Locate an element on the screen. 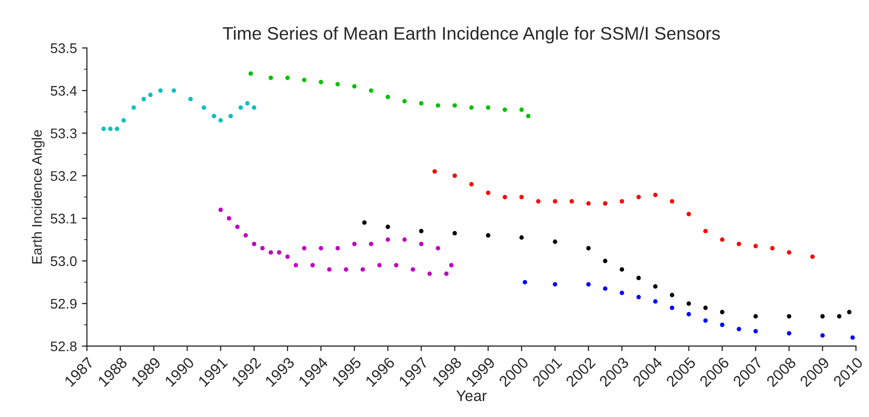 Image resolution: width=869 pixels, height=417 pixels. y-tick-label: 52.9 is located at coordinates (63, 303).